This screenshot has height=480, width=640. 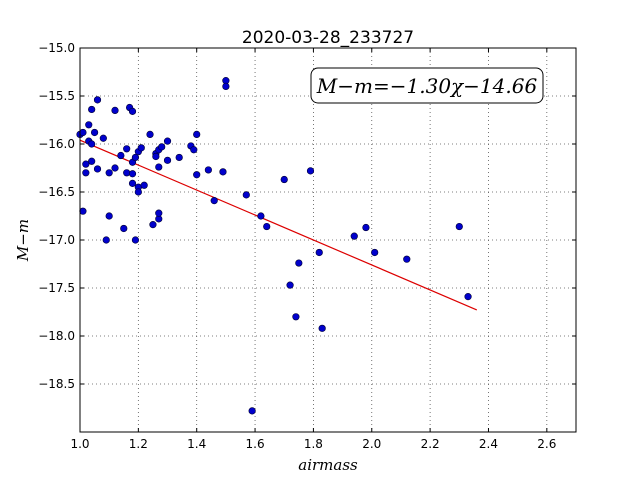 What do you see at coordinates (56, 384) in the screenshot?
I see `y-tick-label: −18.5` at bounding box center [56, 384].